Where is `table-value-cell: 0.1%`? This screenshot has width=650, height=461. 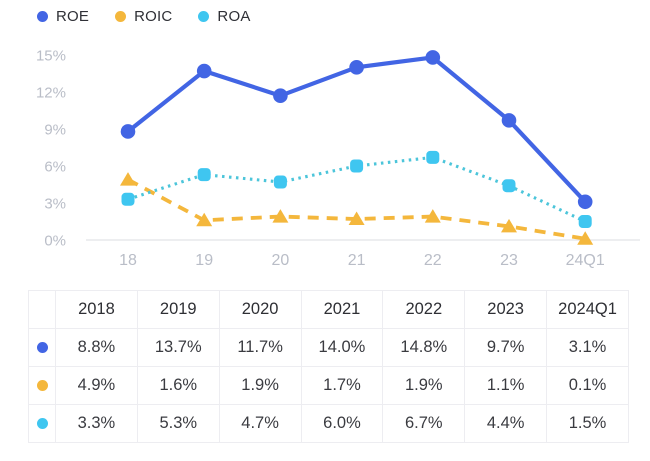
table-value-cell: 0.1% is located at coordinates (587, 385).